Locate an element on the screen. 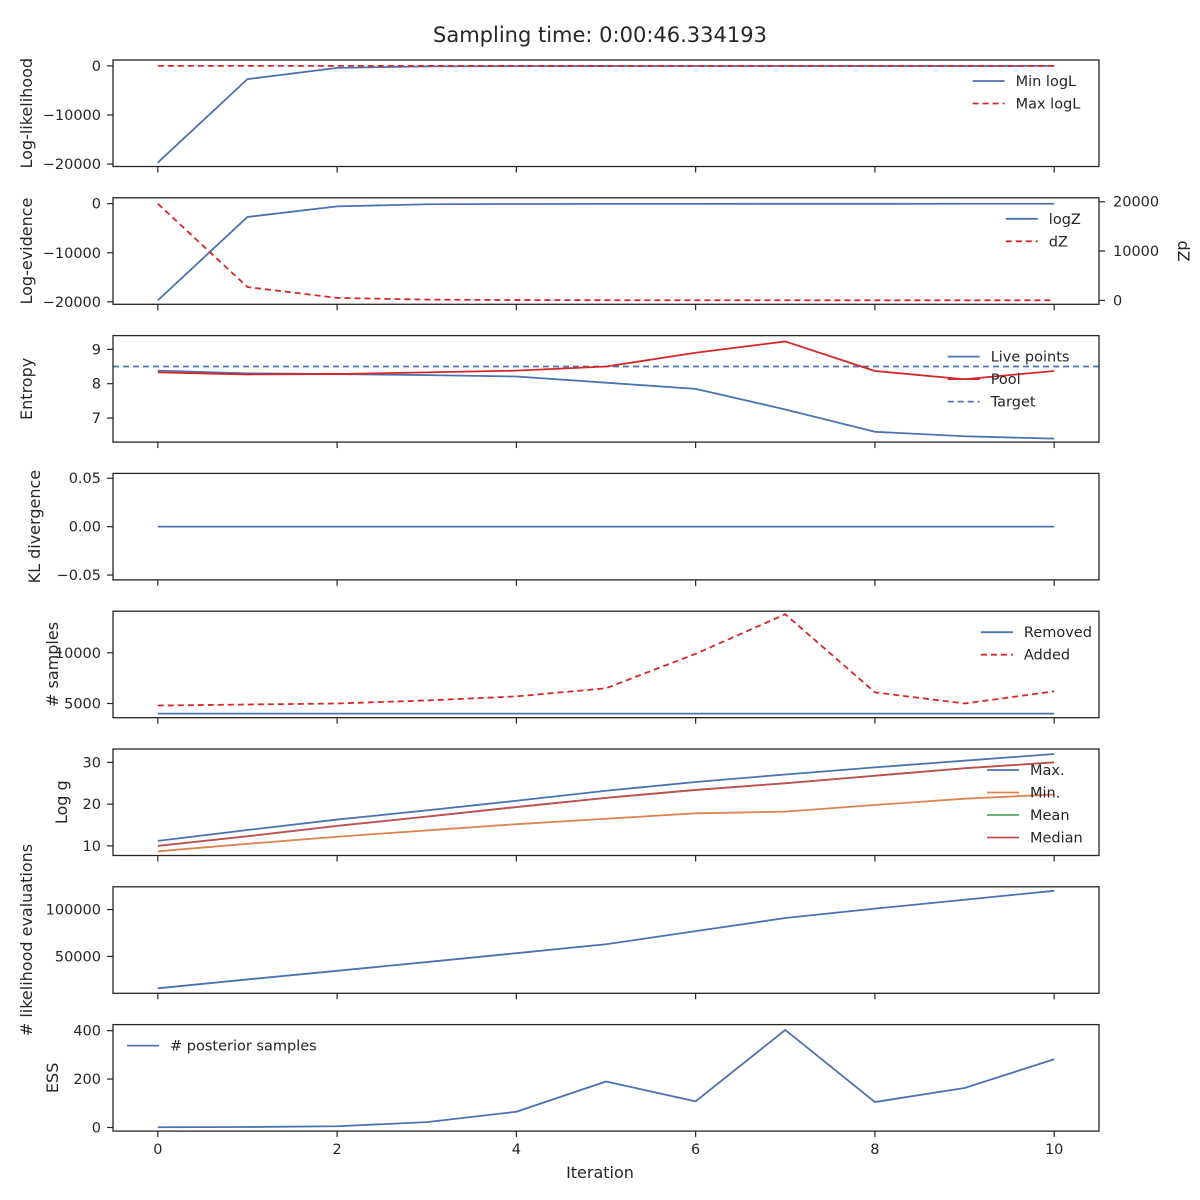  y-axis-label: Log g is located at coordinates (61, 802).